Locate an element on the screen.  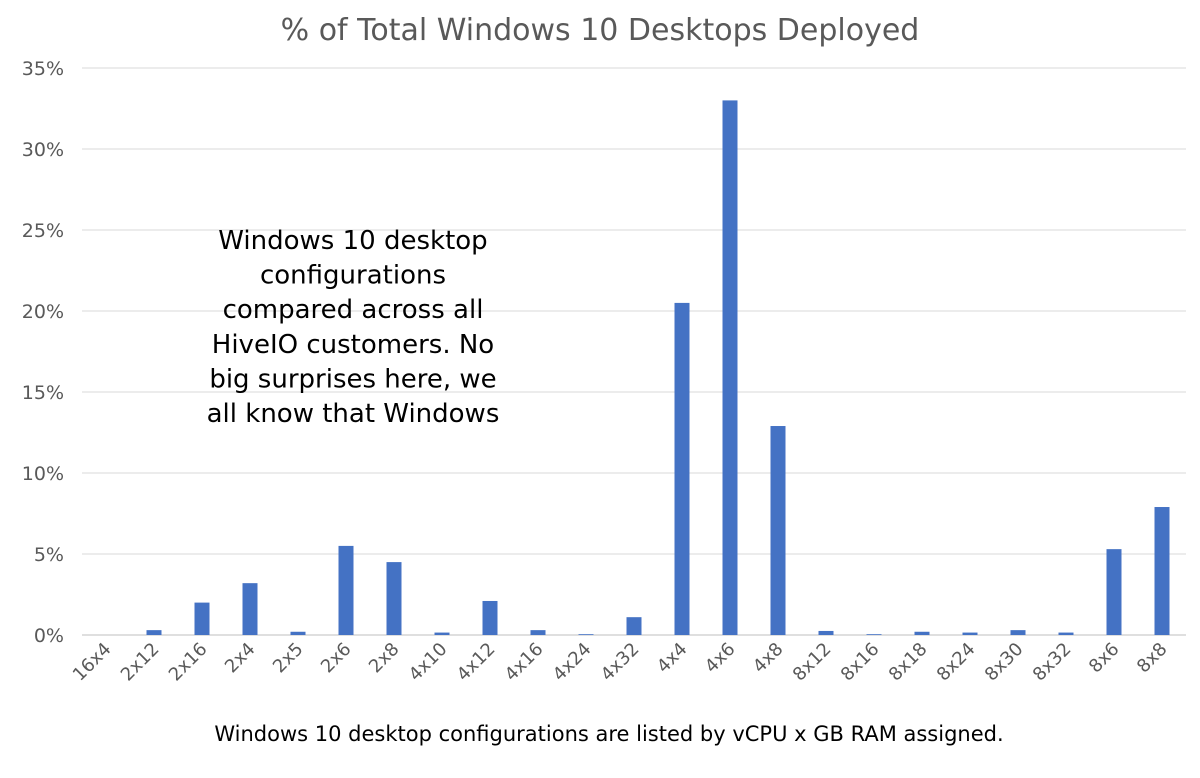
y-tick-label: 25% is located at coordinates (43, 231).